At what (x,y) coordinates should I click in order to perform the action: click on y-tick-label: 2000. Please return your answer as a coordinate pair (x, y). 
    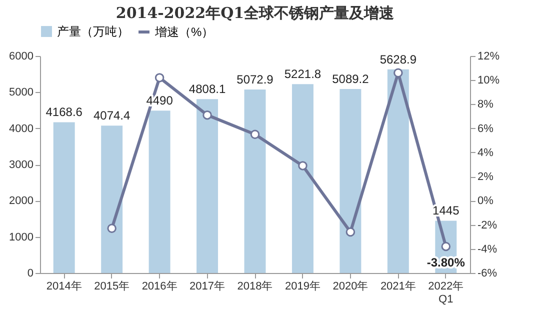
    Looking at the image, I should click on (21, 201).